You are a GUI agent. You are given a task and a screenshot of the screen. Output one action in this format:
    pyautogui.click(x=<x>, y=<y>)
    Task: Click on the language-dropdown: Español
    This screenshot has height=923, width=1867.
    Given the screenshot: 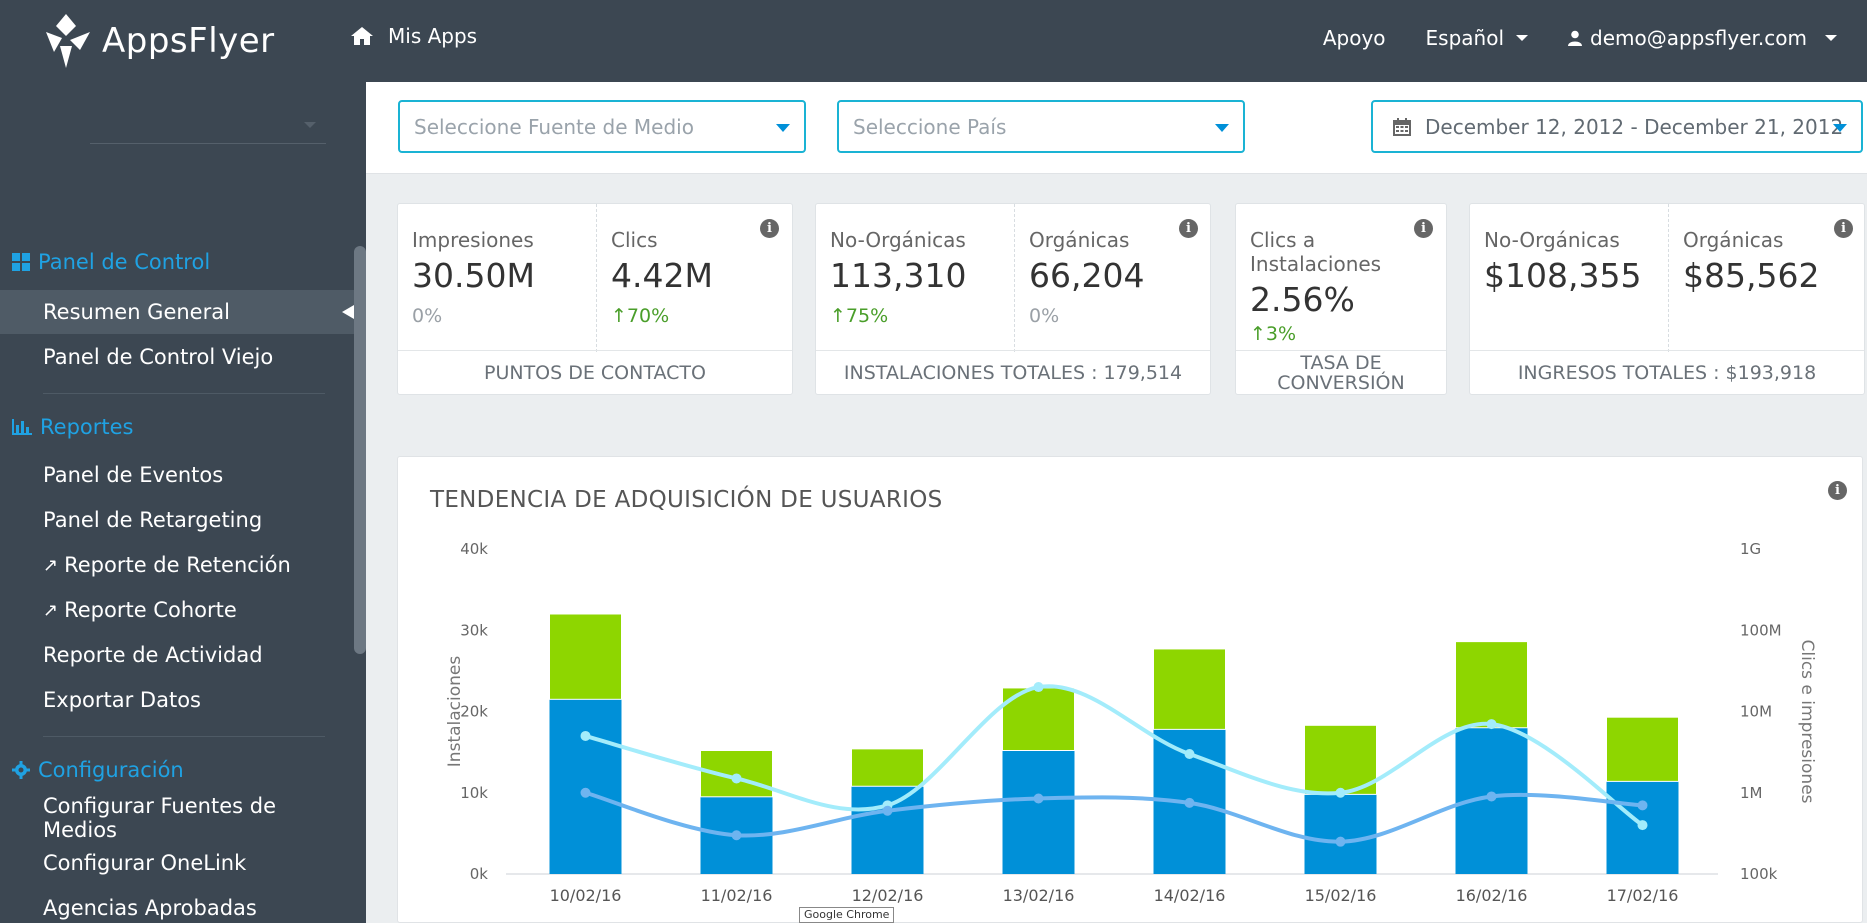 What is the action you would take?
    pyautogui.click(x=1477, y=38)
    